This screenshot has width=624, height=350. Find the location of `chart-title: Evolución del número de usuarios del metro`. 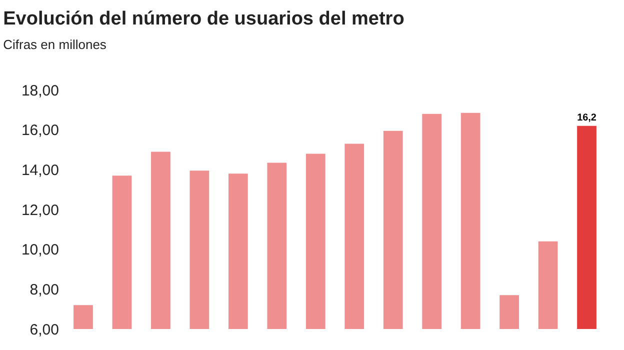

chart-title: Evolución del número de usuarios del metro is located at coordinates (203, 19).